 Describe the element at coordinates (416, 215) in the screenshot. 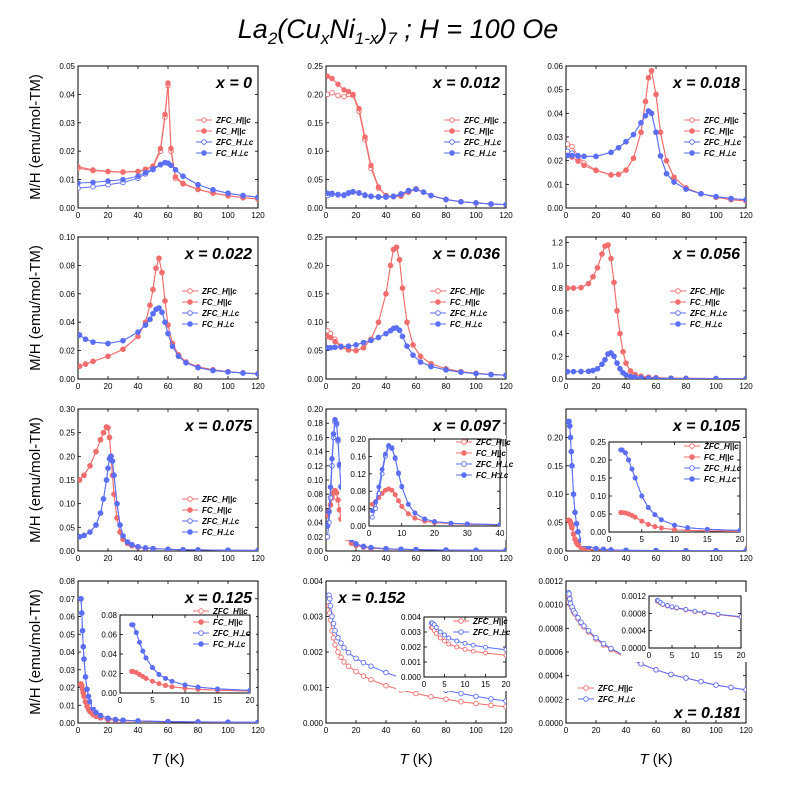

I see `x-tick-label: 60` at that location.